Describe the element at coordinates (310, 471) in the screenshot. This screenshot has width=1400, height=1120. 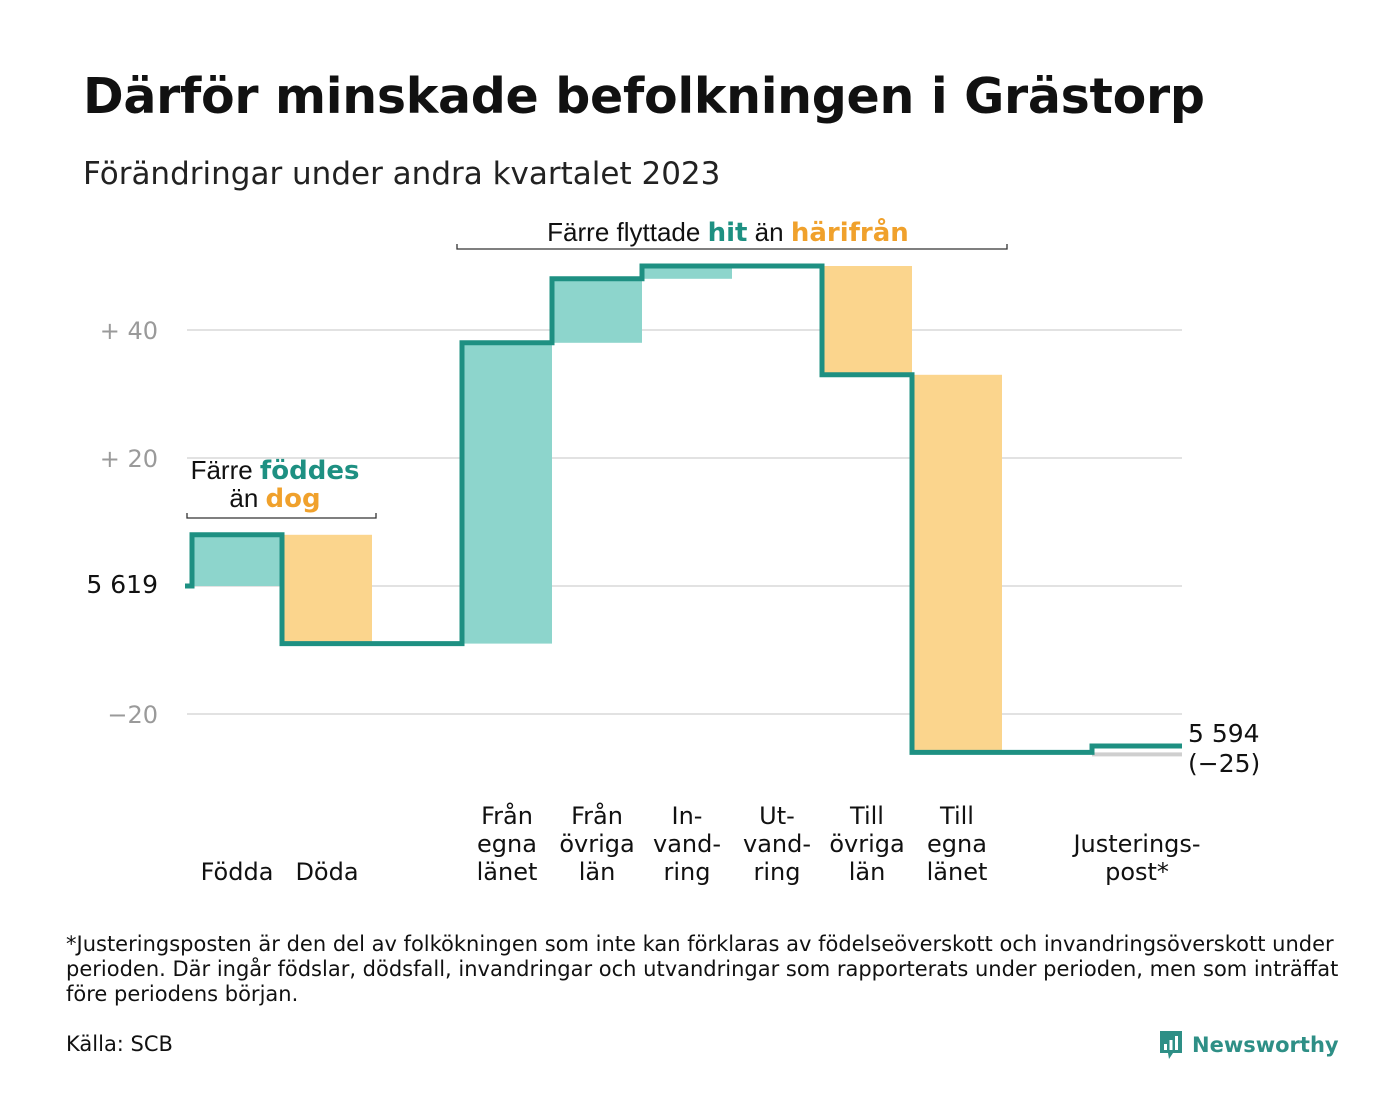
I see `births-annotation-teal: föddes` at that location.